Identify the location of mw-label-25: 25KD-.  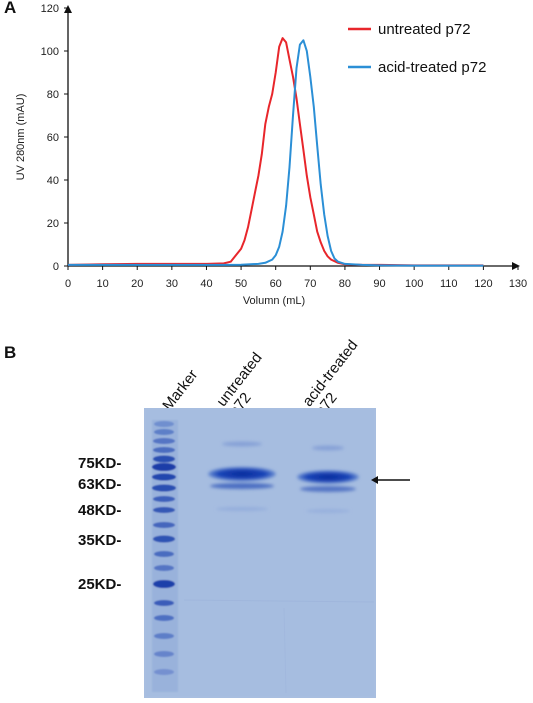
(100, 584).